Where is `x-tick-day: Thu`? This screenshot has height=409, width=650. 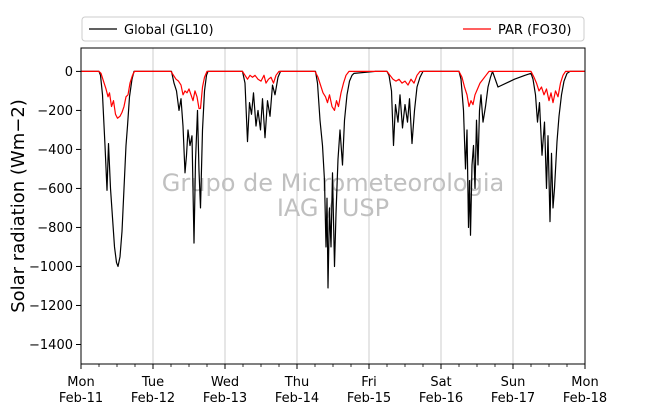
x-tick-day: Thu is located at coordinates (296, 382).